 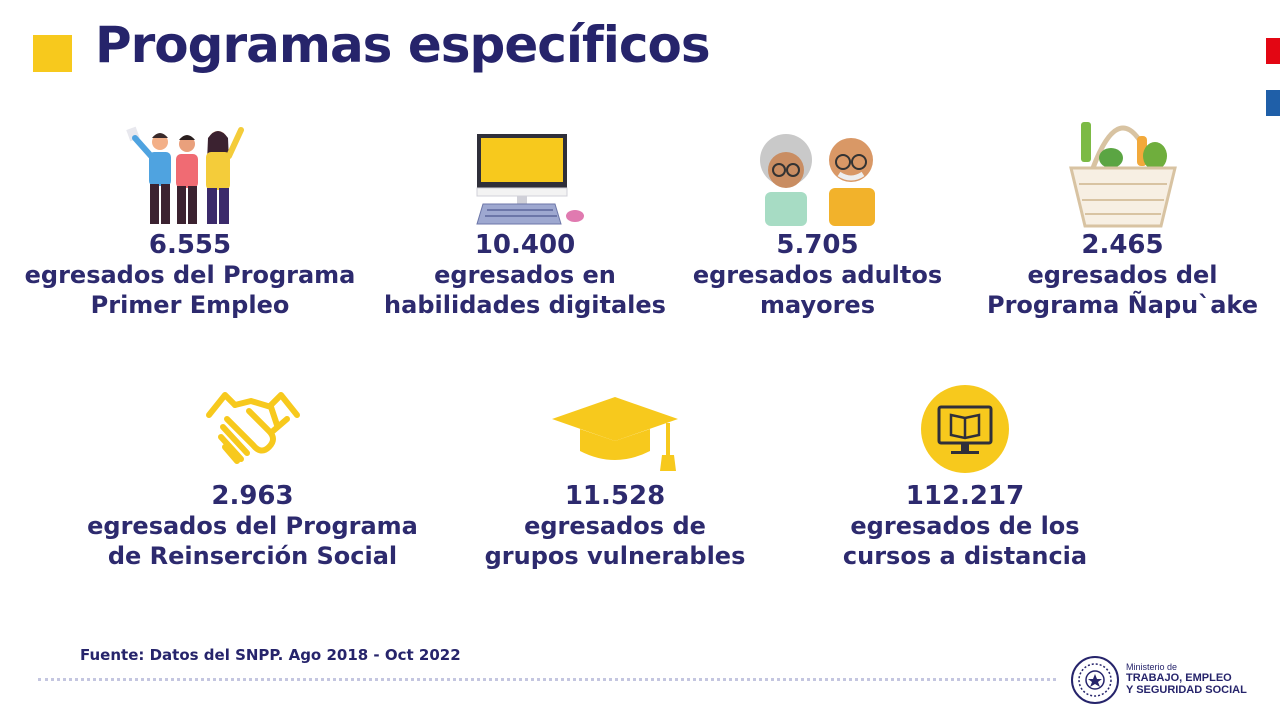 What do you see at coordinates (615, 496) in the screenshot?
I see `stat-value: 11.528` at bounding box center [615, 496].